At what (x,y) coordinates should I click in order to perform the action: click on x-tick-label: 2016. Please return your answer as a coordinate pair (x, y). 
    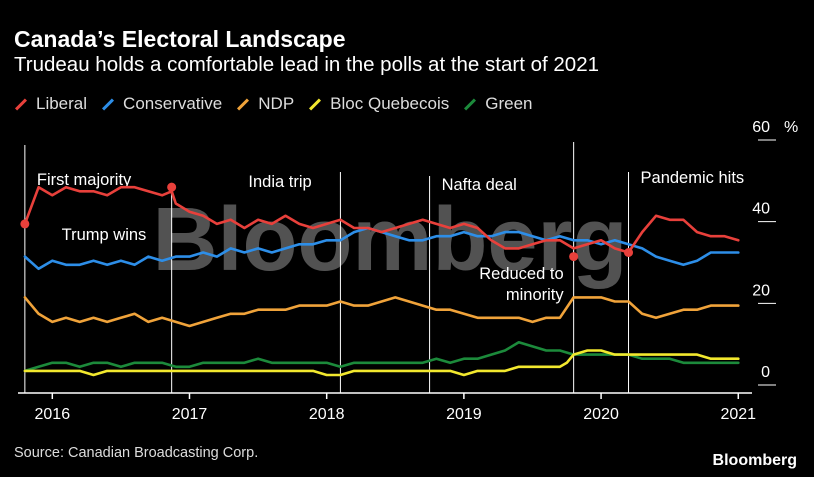
    Looking at the image, I should click on (53, 414).